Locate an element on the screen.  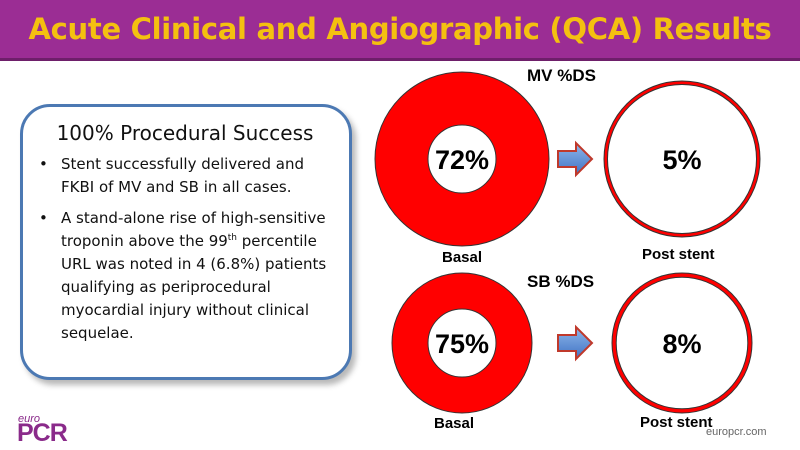
mv-post-stent-value-label: 5% is located at coordinates (681, 160).